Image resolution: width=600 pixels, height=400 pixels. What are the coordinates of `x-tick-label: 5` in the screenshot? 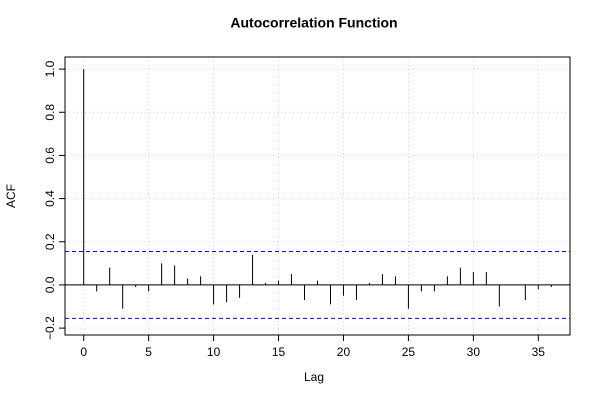 It's located at (148, 352).